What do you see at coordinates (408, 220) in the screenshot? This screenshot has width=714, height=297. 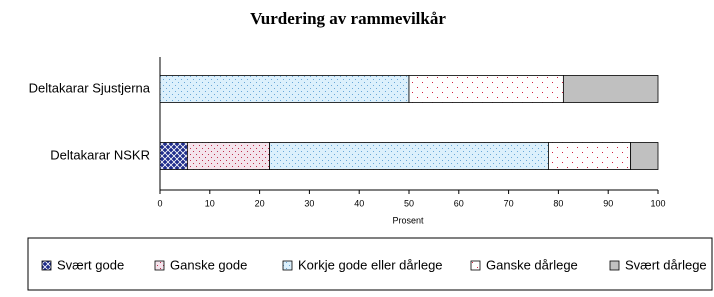 I see `x-axis-label: Prosent` at bounding box center [408, 220].